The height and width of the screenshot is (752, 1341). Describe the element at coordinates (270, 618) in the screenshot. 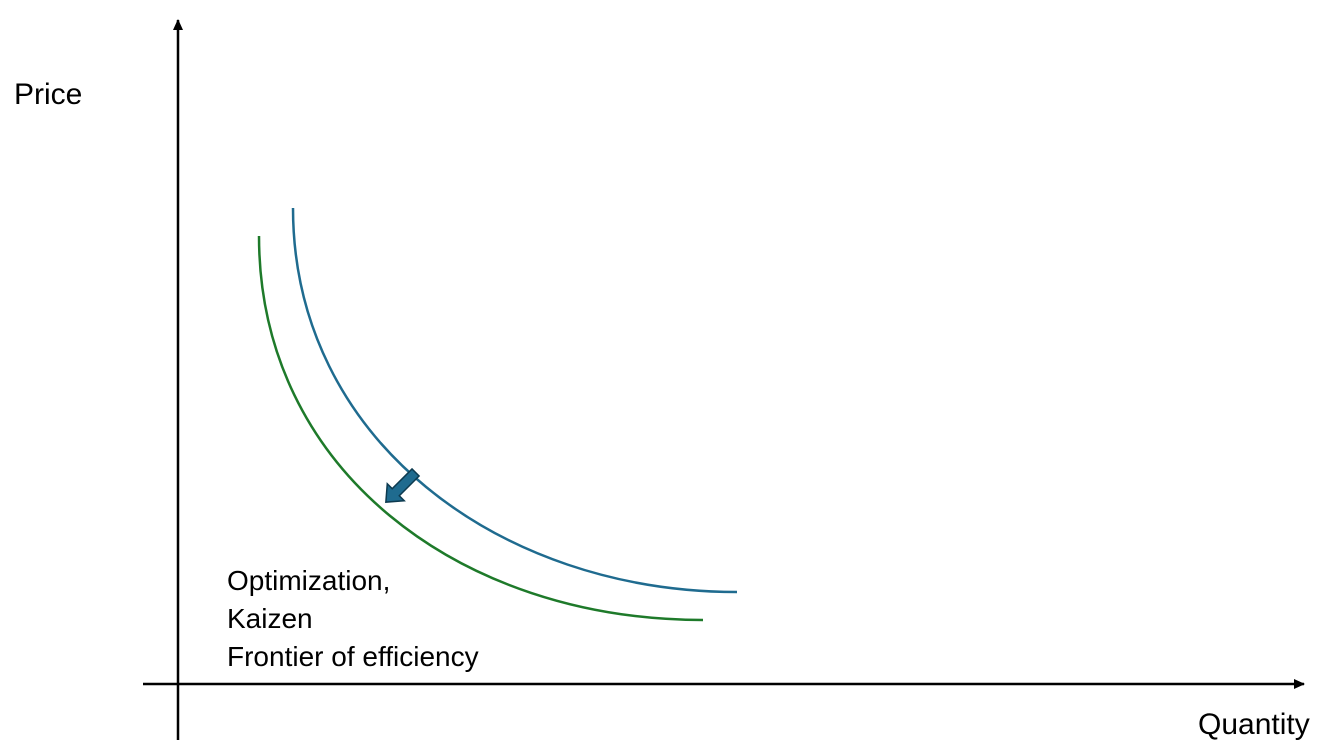

I see `annotation-line-2: Kaizen` at that location.